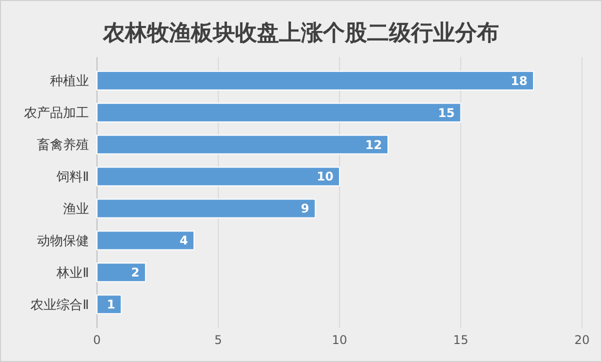 This screenshot has width=602, height=362. Describe the element at coordinates (519, 81) in the screenshot. I see `data-label: 18` at that location.